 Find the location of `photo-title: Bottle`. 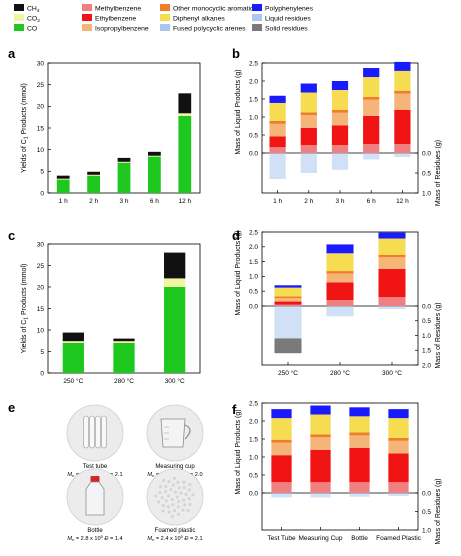

photo-title: Bottle is located at coordinates (95, 531).